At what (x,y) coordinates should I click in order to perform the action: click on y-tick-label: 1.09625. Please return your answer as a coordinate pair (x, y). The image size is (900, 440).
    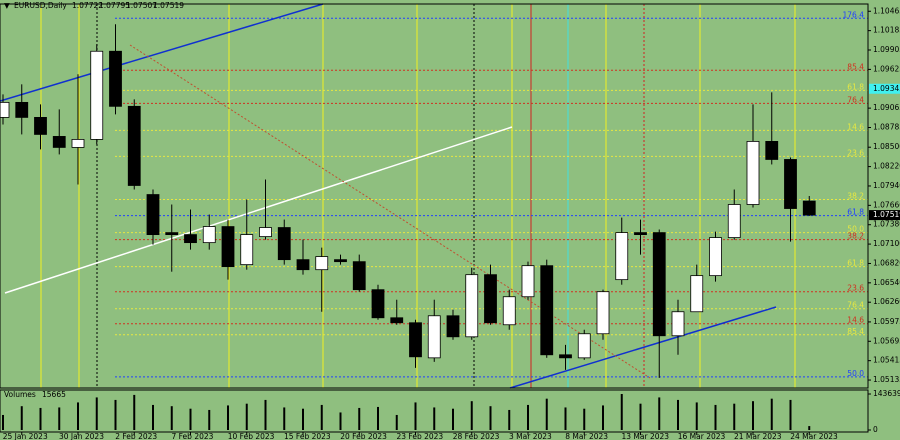
    Looking at the image, I should click on (886, 68).